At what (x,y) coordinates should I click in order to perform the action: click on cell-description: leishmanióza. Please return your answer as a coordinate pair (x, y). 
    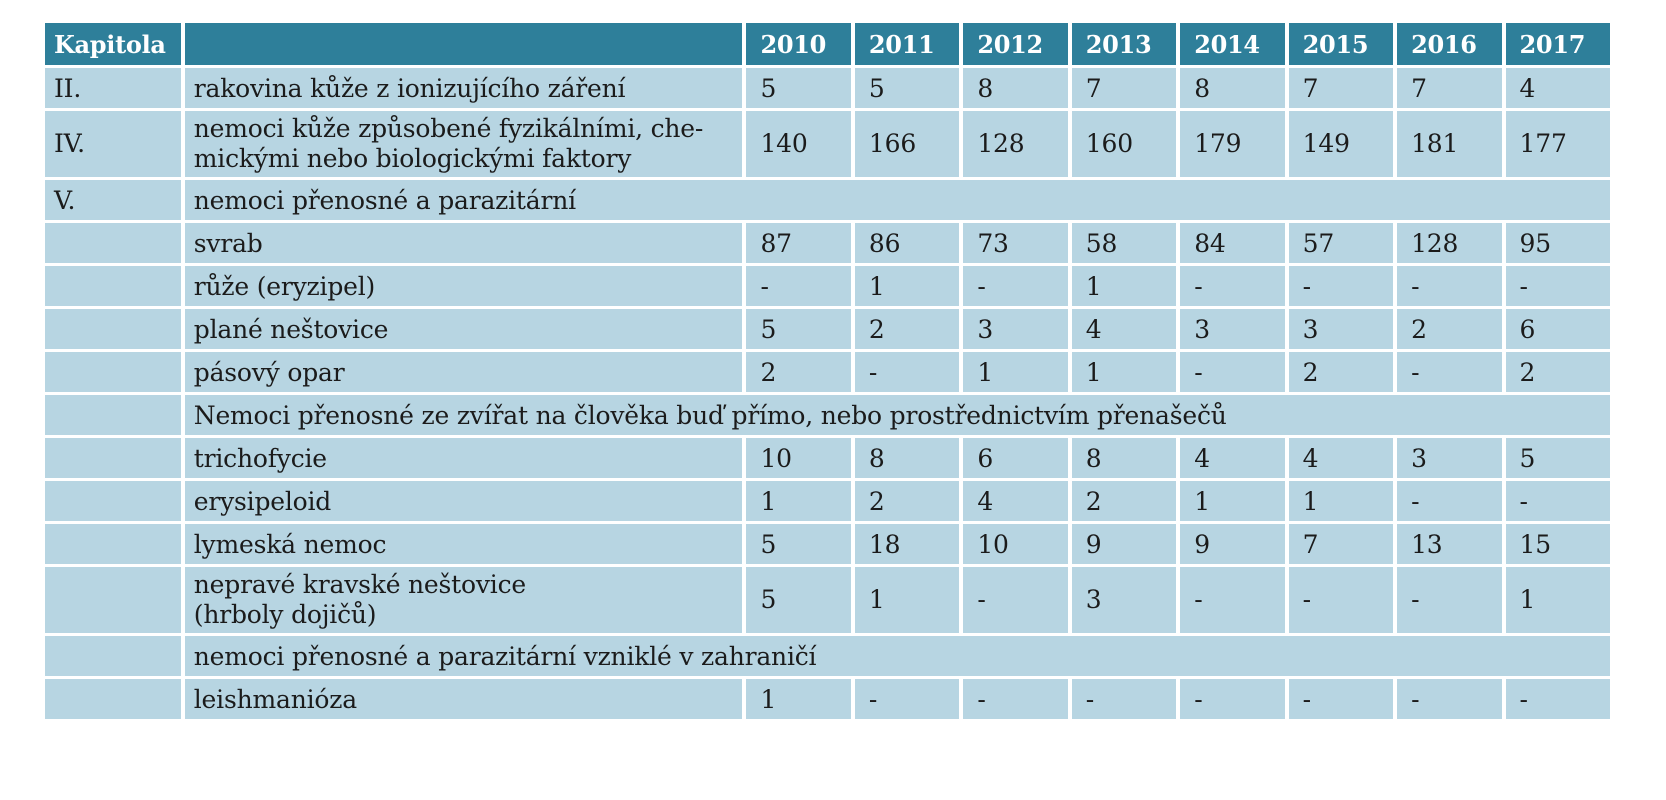
    Looking at the image, I should click on (463, 699).